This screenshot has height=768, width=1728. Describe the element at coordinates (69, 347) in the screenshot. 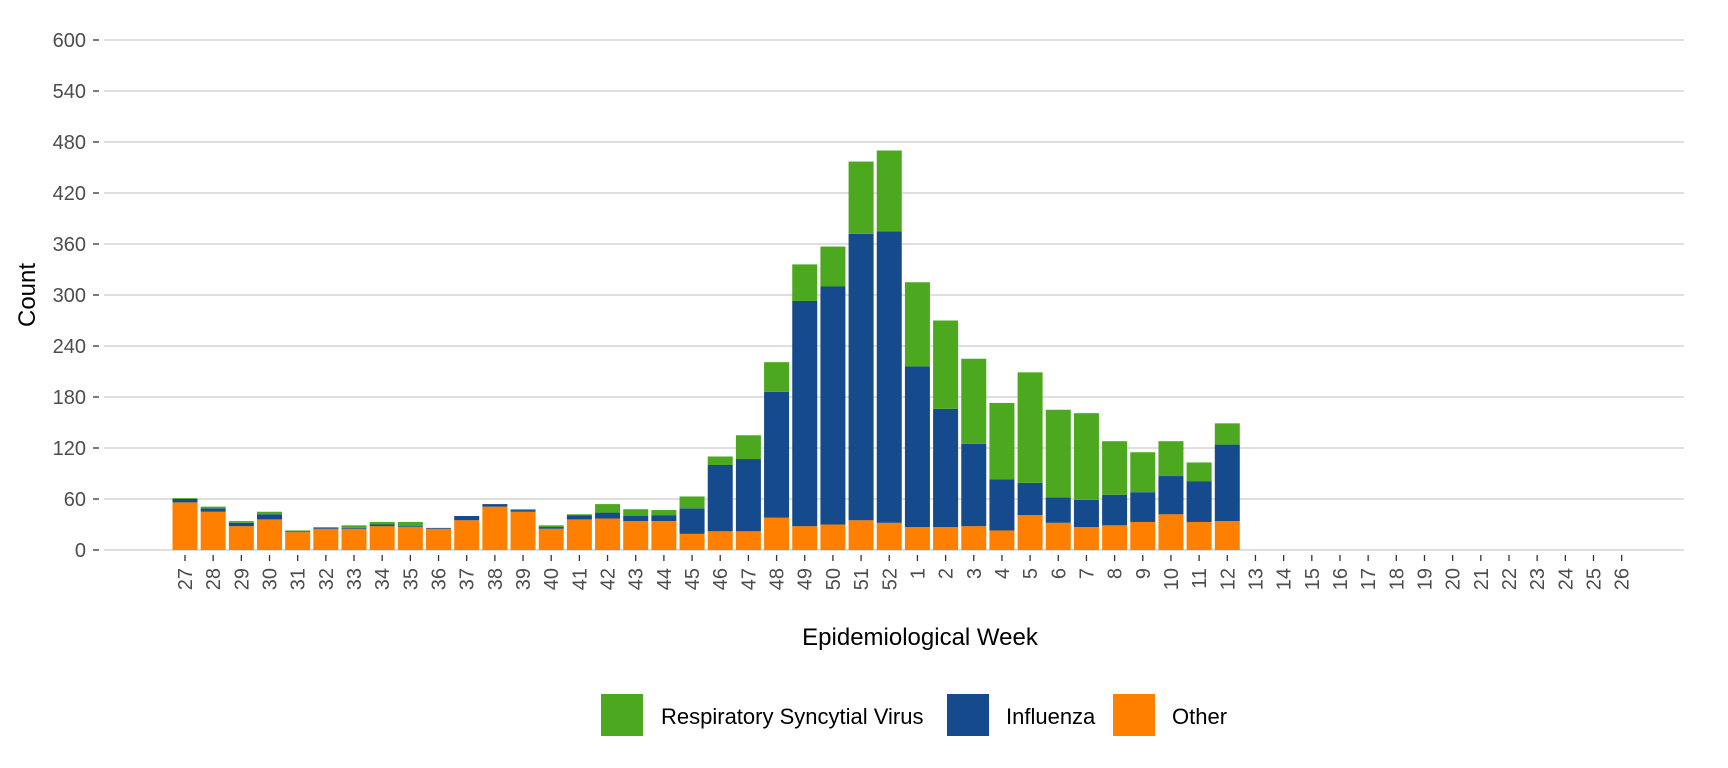

I see `y-tick-label: 240` at that location.